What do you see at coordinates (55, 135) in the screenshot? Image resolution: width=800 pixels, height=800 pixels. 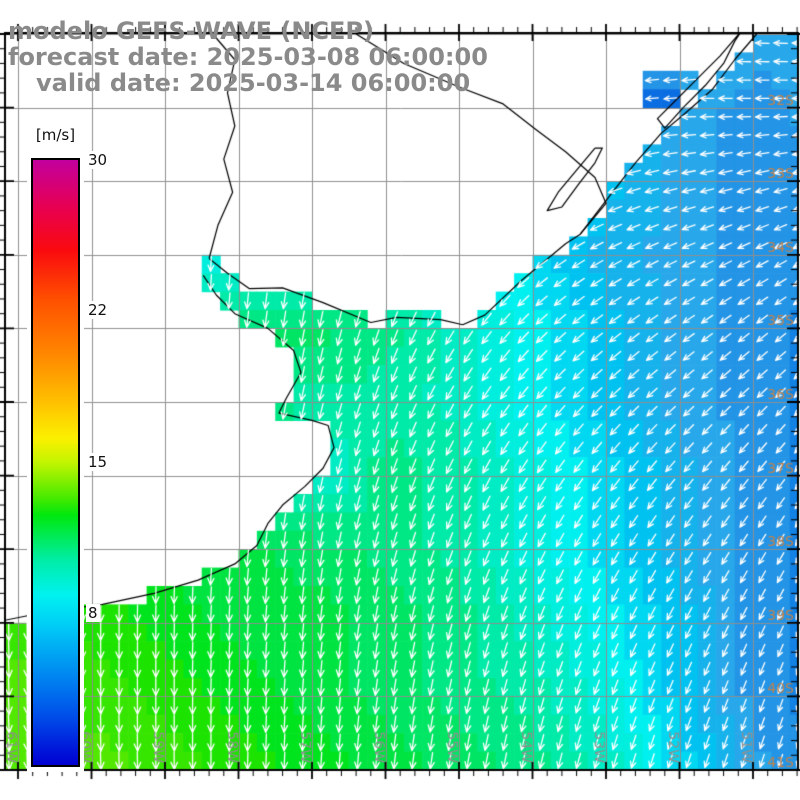 I see `colorbar-unit-label: [m/s]` at bounding box center [55, 135].